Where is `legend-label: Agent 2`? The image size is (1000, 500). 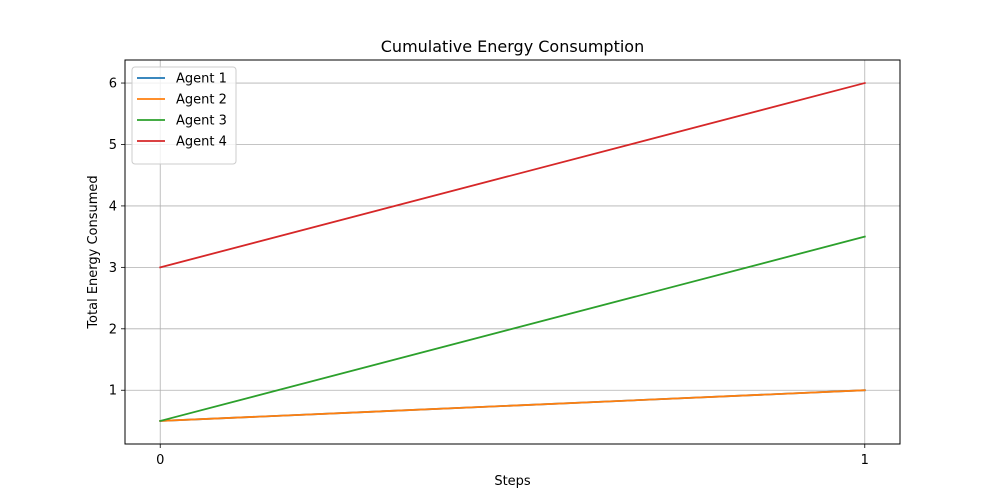
legend-label: Agent 2 is located at coordinates (201, 100).